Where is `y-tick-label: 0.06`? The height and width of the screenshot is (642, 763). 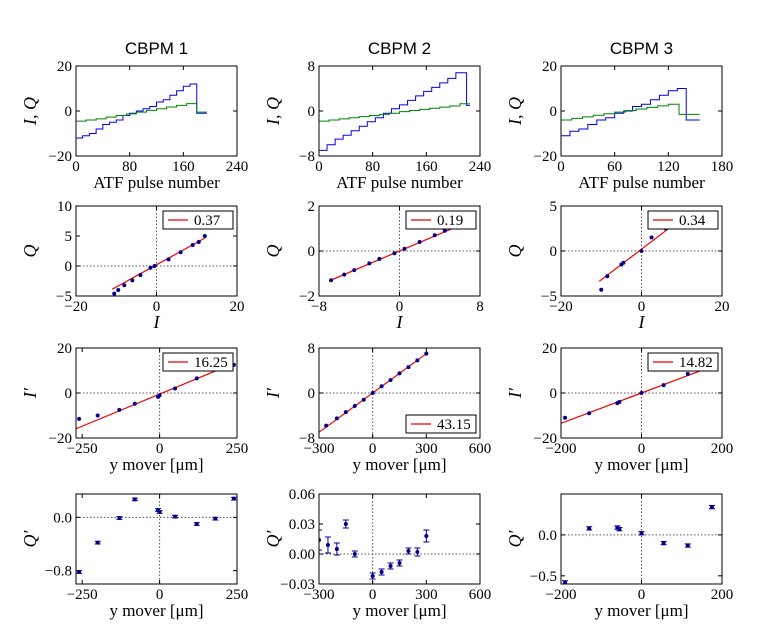 y-tick-label: 0.06 is located at coordinates (302, 495).